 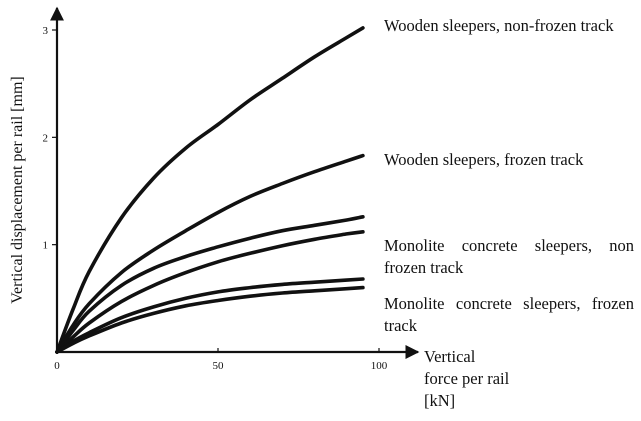 I want to click on y-tick-label: 2, so click(x=46, y=138).